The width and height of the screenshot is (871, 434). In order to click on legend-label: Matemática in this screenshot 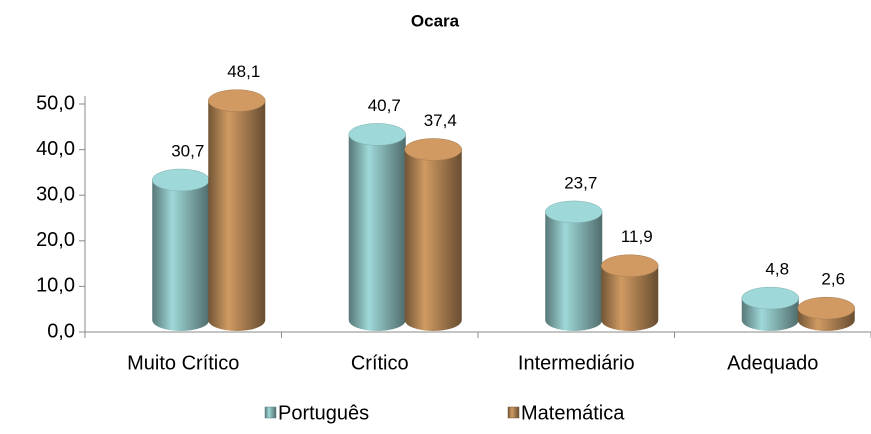, I will do `click(573, 413)`.